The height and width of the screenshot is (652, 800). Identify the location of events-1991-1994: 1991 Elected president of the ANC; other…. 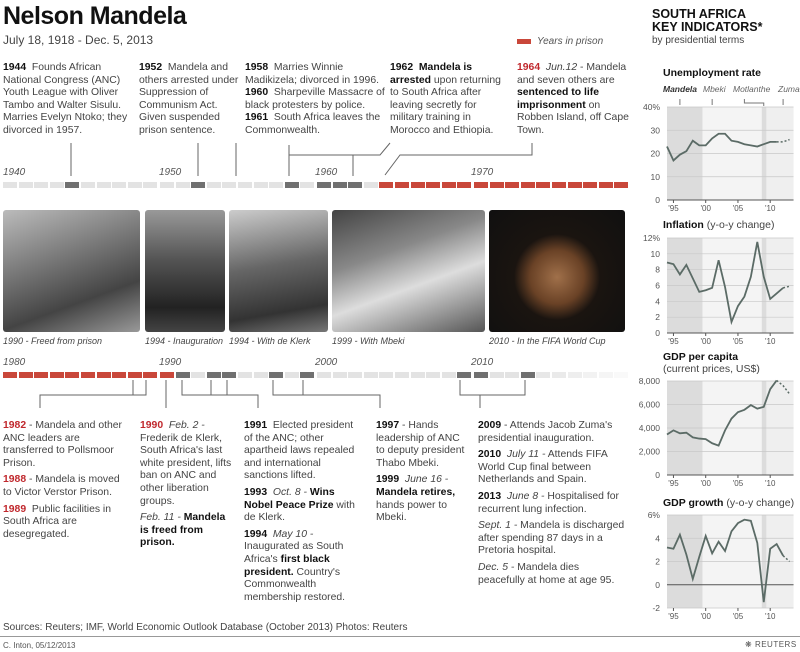
(299, 511).